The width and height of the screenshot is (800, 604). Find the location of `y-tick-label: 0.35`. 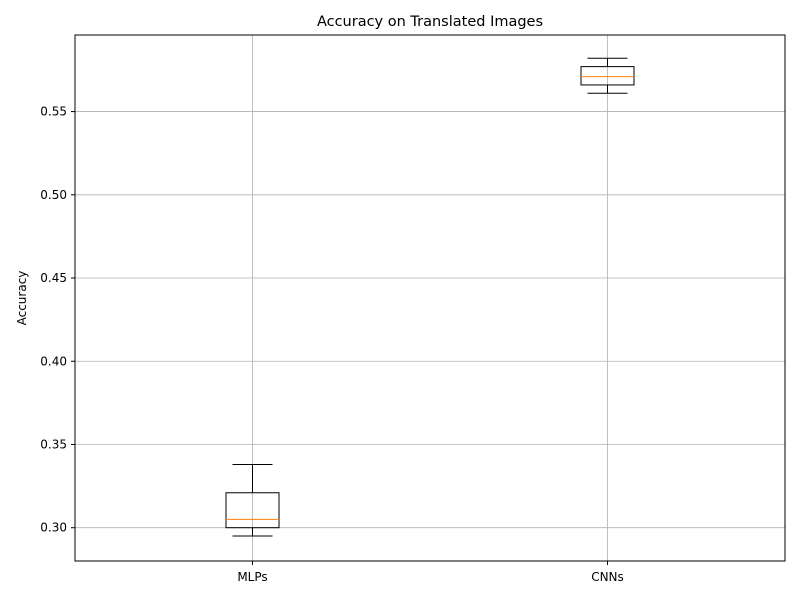

y-tick-label: 0.35 is located at coordinates (53, 444).